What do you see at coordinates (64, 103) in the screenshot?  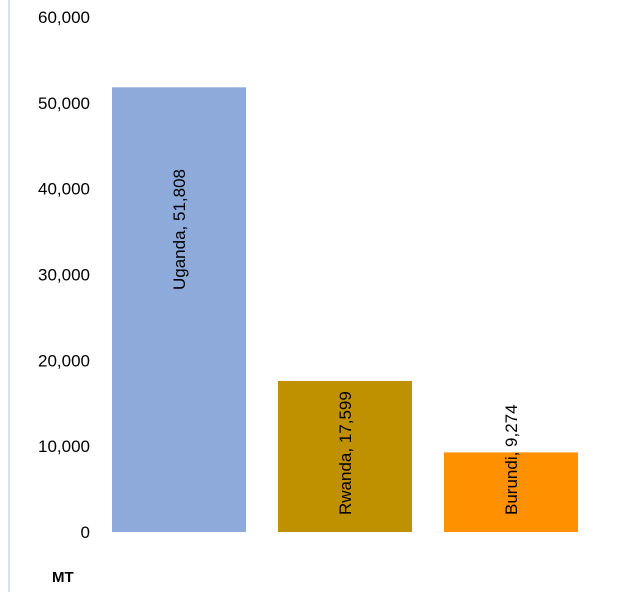 I see `y-tick-label: 50,000` at bounding box center [64, 103].